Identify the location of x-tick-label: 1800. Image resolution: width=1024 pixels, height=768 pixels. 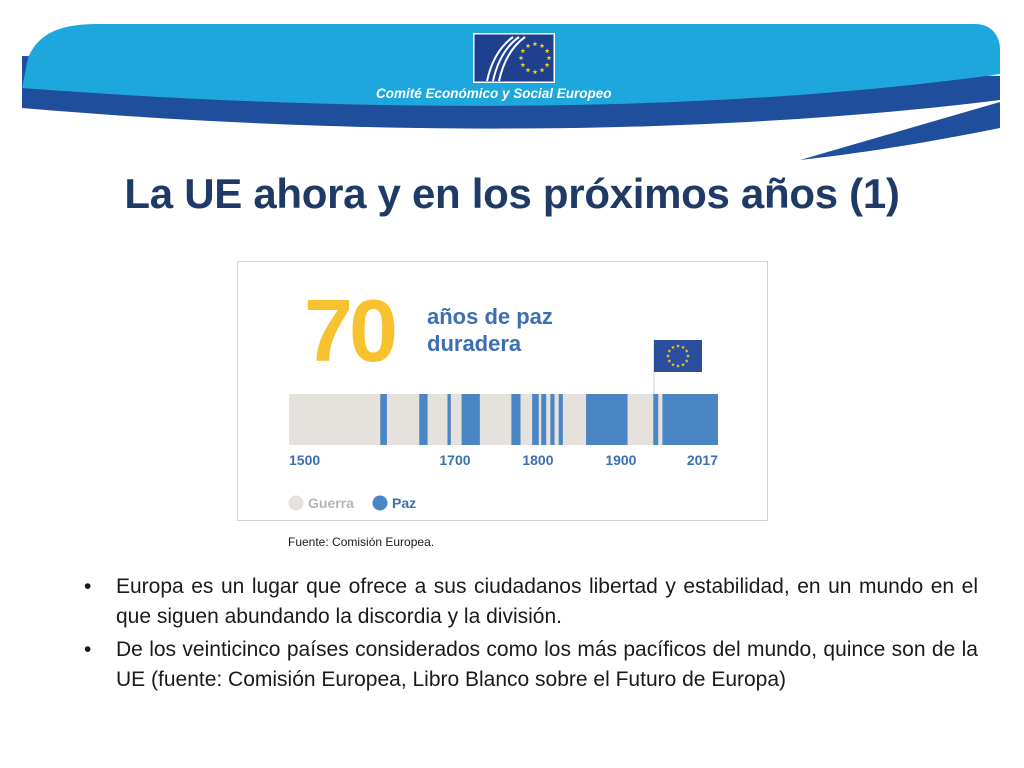
(537, 460).